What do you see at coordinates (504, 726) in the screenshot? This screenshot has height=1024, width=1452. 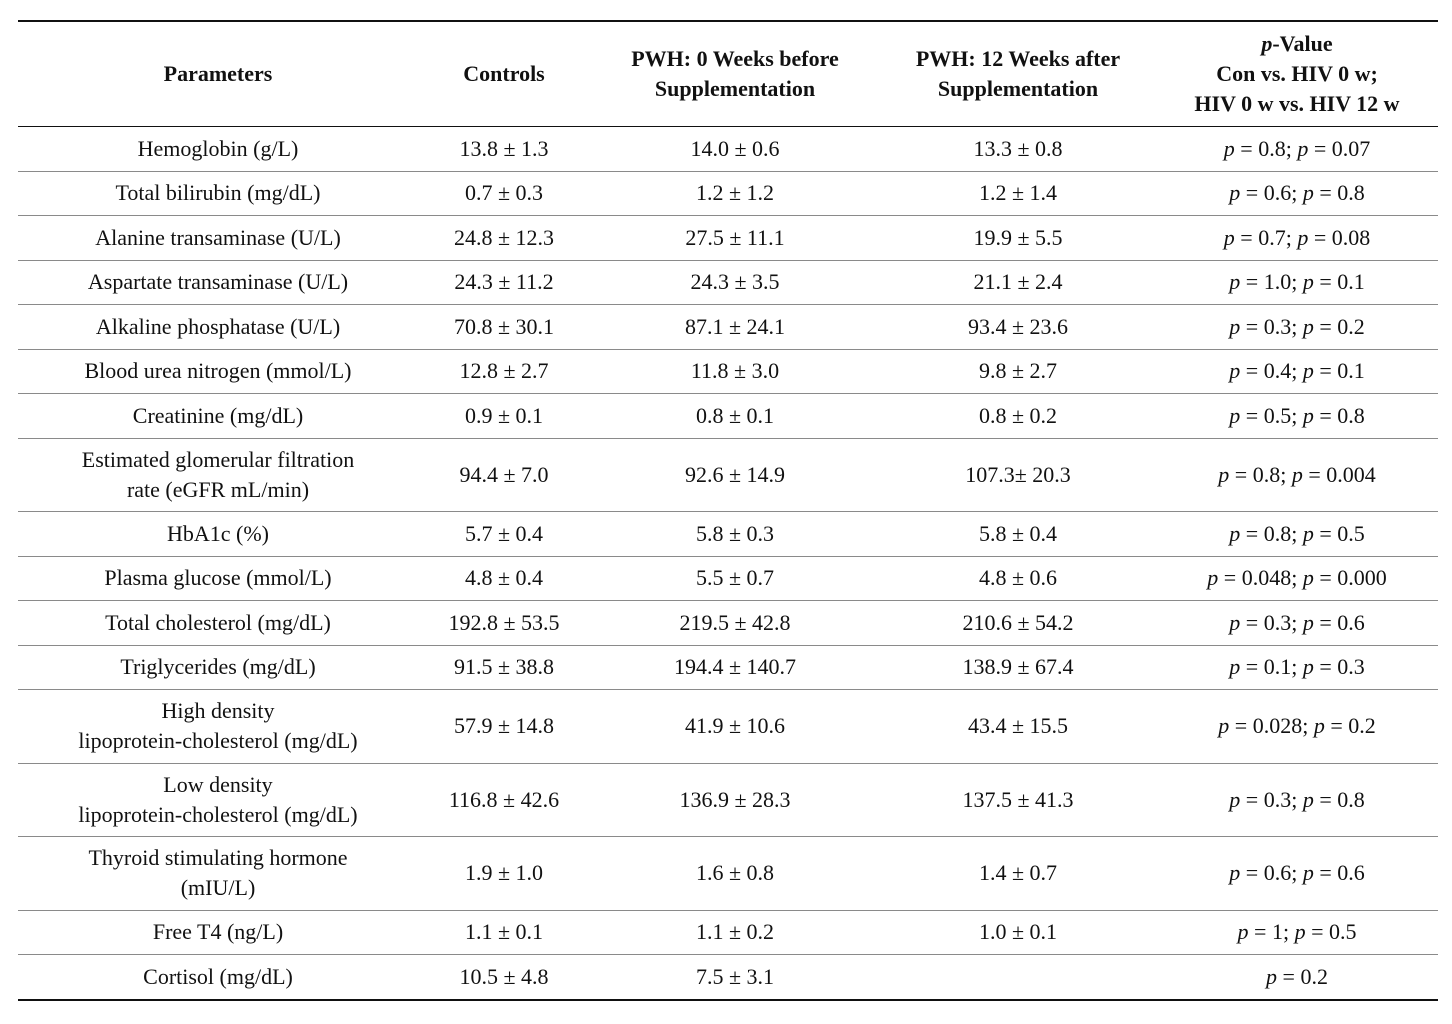 I see `cell-controls: 57.9 ± 14.8` at bounding box center [504, 726].